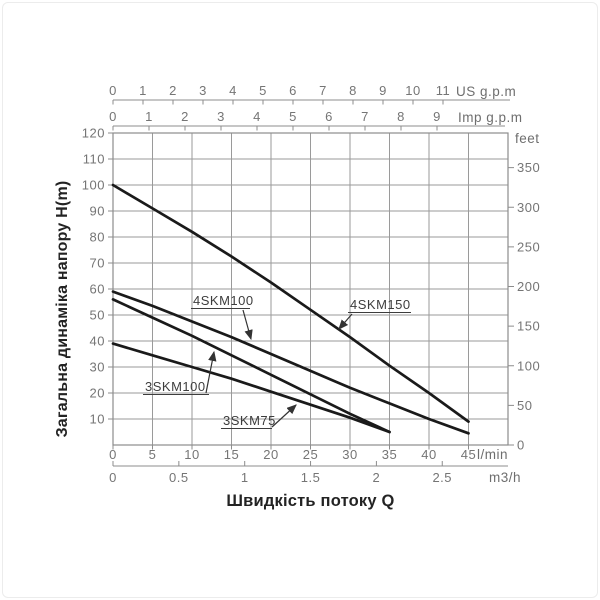 This screenshot has width=600, height=600. What do you see at coordinates (113, 454) in the screenshot?
I see `lmin-tick-label: 0` at bounding box center [113, 454].